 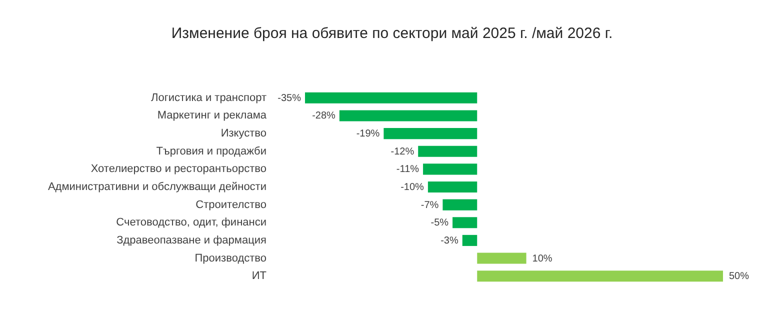 What do you see at coordinates (412, 187) in the screenshot?
I see `data-label: -10%` at bounding box center [412, 187].